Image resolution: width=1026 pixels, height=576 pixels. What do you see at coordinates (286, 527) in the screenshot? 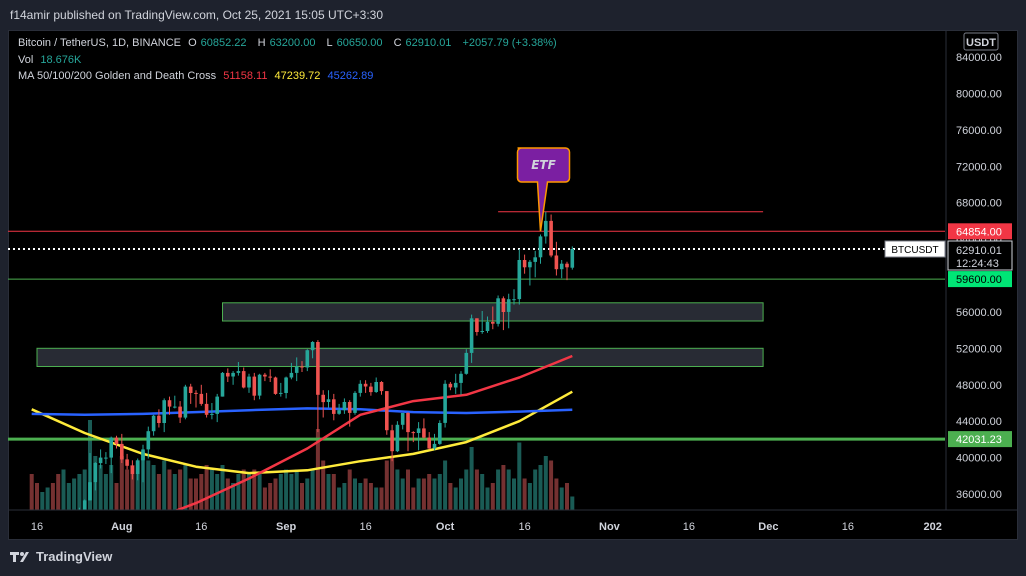
I see `time-tick-label: Sep` at bounding box center [286, 527].